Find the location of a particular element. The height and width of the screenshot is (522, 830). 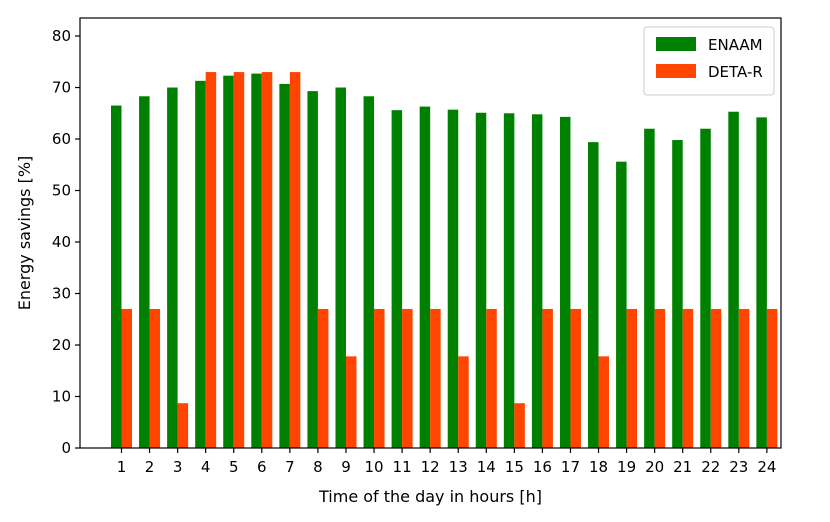

legend-label-enaam: ENAAM is located at coordinates (735, 45).